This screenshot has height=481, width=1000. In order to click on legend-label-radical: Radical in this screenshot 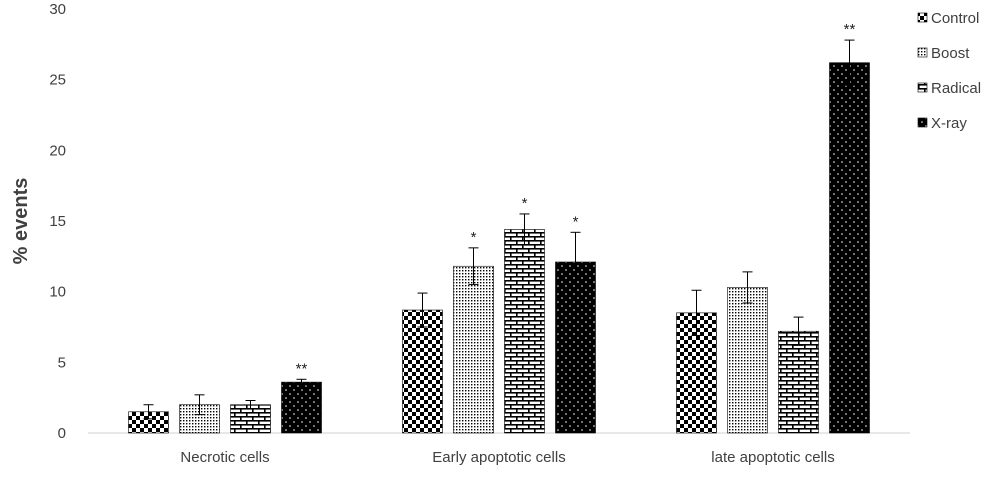, I will do `click(956, 88)`.